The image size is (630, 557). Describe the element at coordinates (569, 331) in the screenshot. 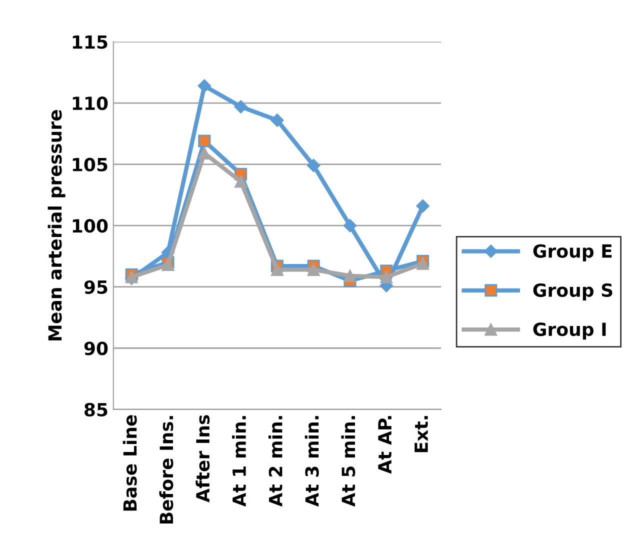

I see `legend-label: Group I` at that location.